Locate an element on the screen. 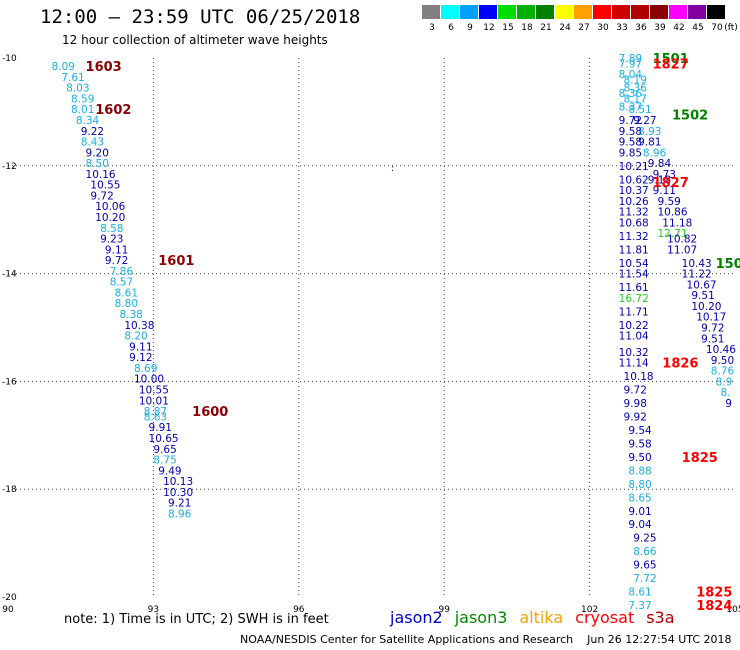 The width and height of the screenshot is (740, 650). wave-height-label: 12.71 is located at coordinates (672, 234).